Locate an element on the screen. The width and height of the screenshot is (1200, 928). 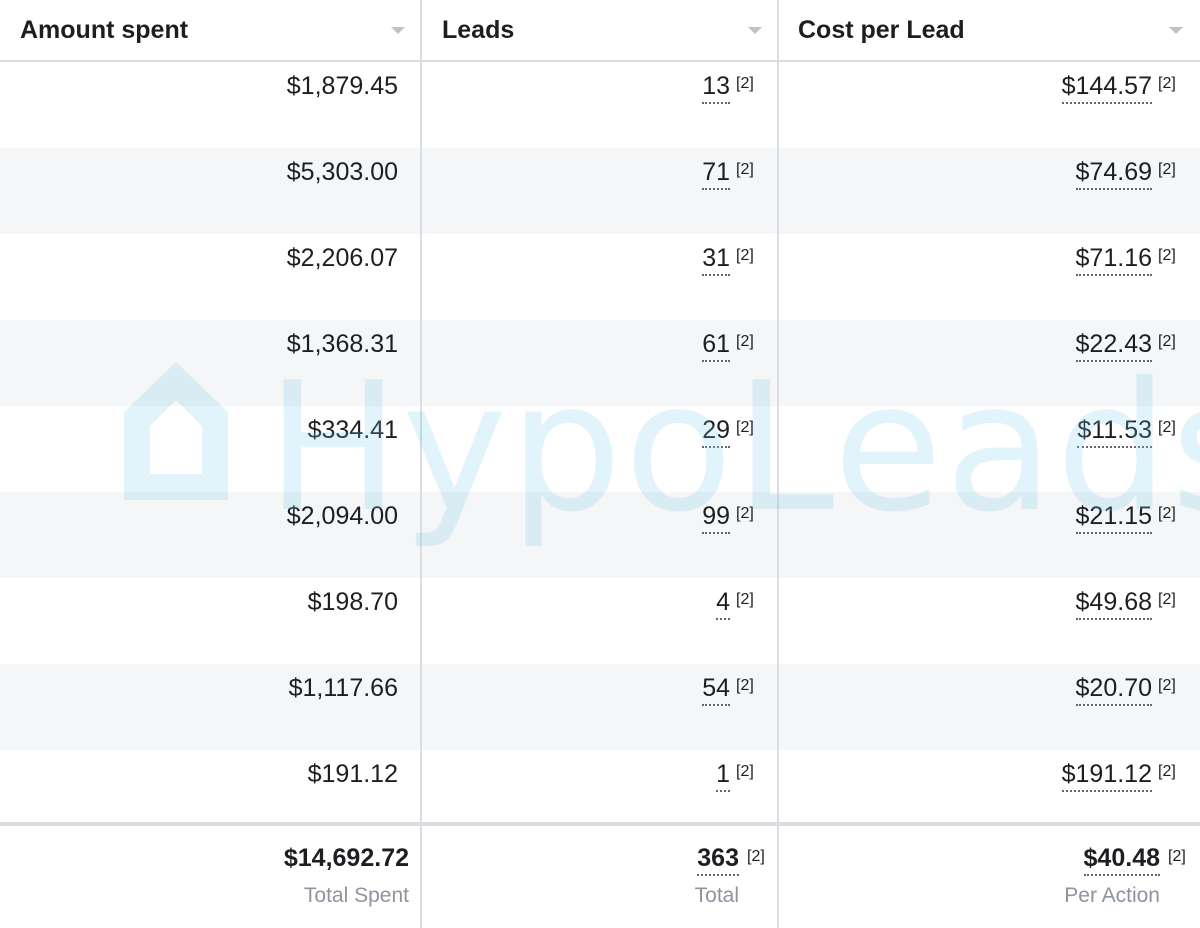
table-row: $1,879.45 13 [2] $144.57 [2] is located at coordinates (600, 105).